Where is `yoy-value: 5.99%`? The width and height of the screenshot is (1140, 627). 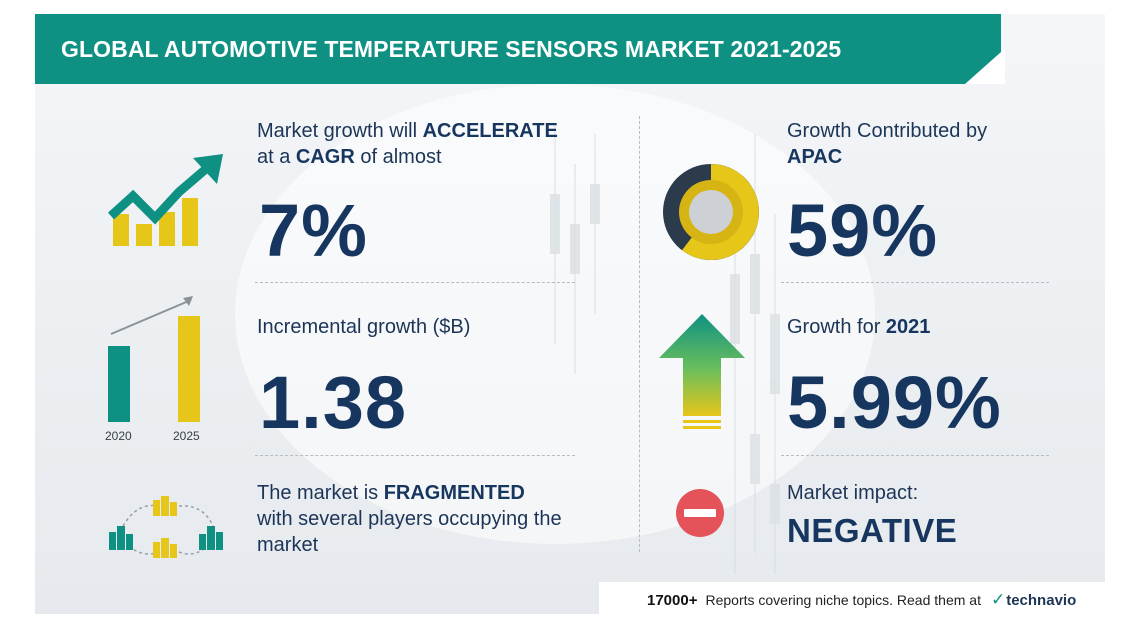
yoy-value: 5.99% is located at coordinates (894, 402).